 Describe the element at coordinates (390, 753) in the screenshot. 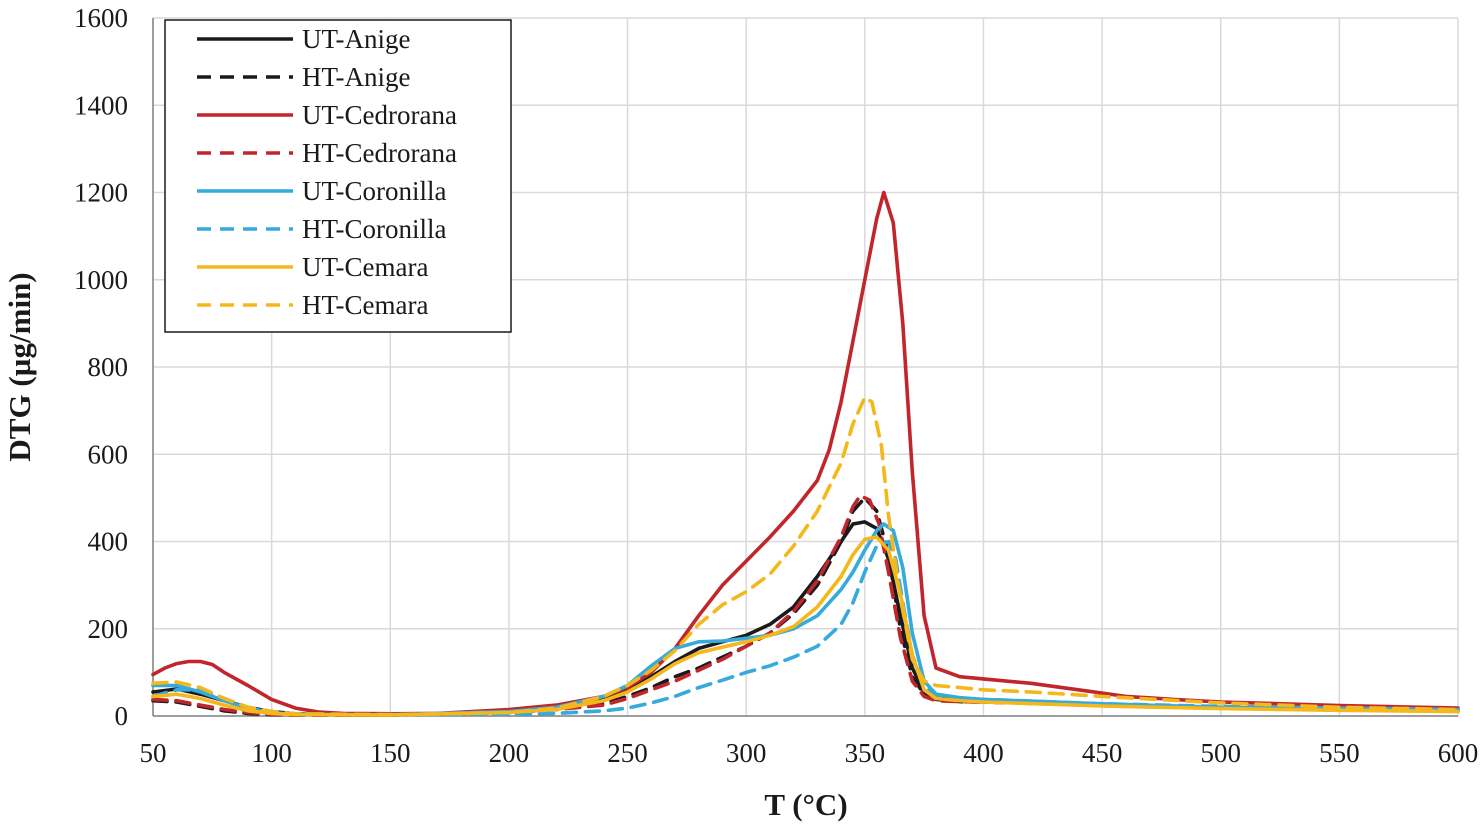

I see `x-tick-label: 150` at that location.